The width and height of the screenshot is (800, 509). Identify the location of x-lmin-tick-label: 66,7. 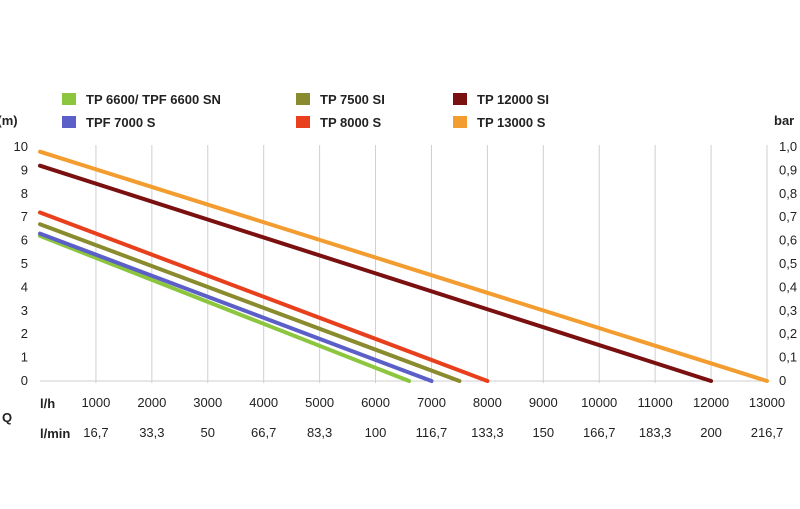
(263, 432).